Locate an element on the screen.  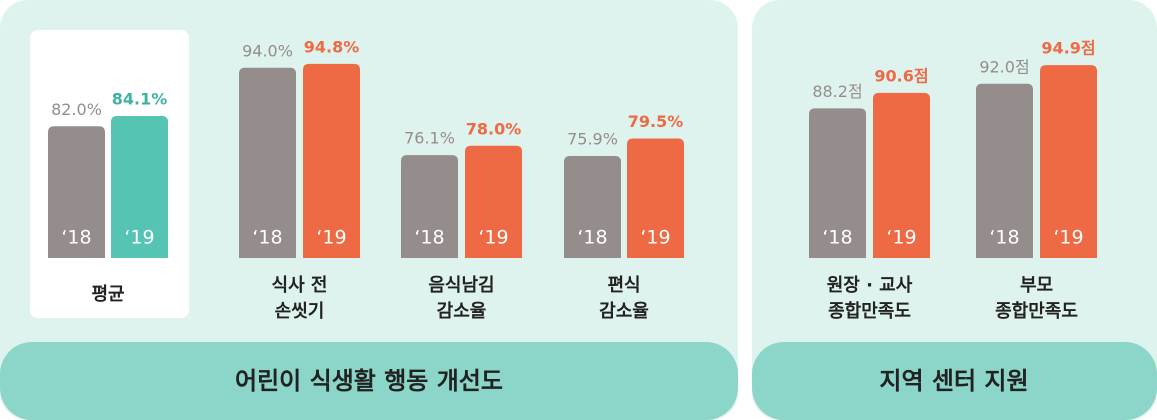
value-label: 94.8% is located at coordinates (332, 46).